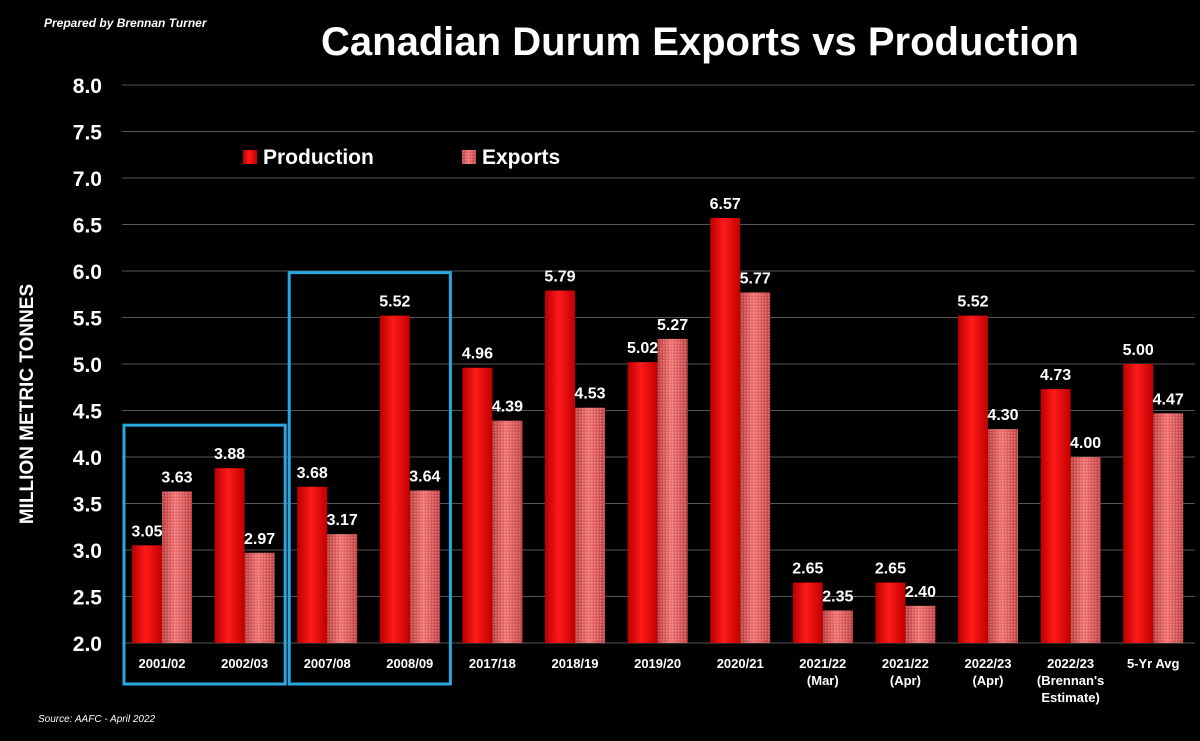 The height and width of the screenshot is (741, 1200). Describe the element at coordinates (477, 354) in the screenshot. I see `data-label: 4.96` at that location.